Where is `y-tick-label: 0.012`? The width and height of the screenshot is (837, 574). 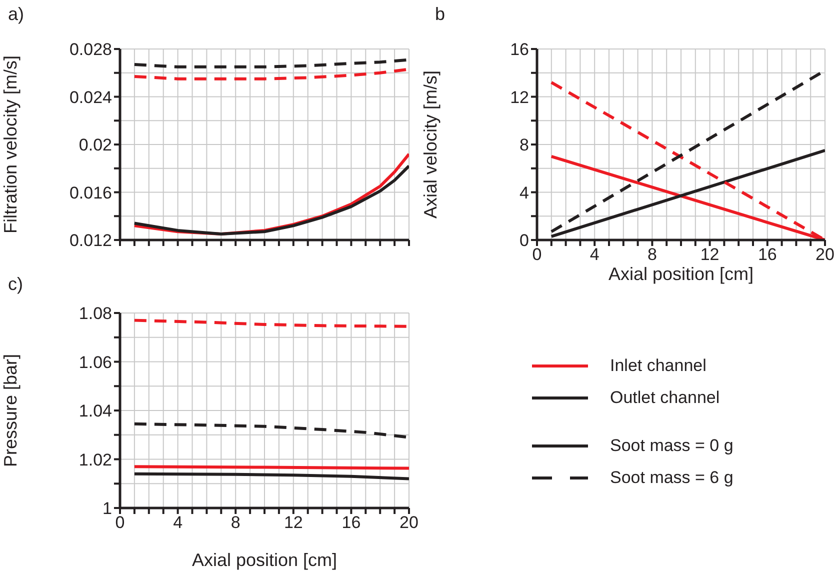
y-tick-label: 0.012 is located at coordinates (90, 240).